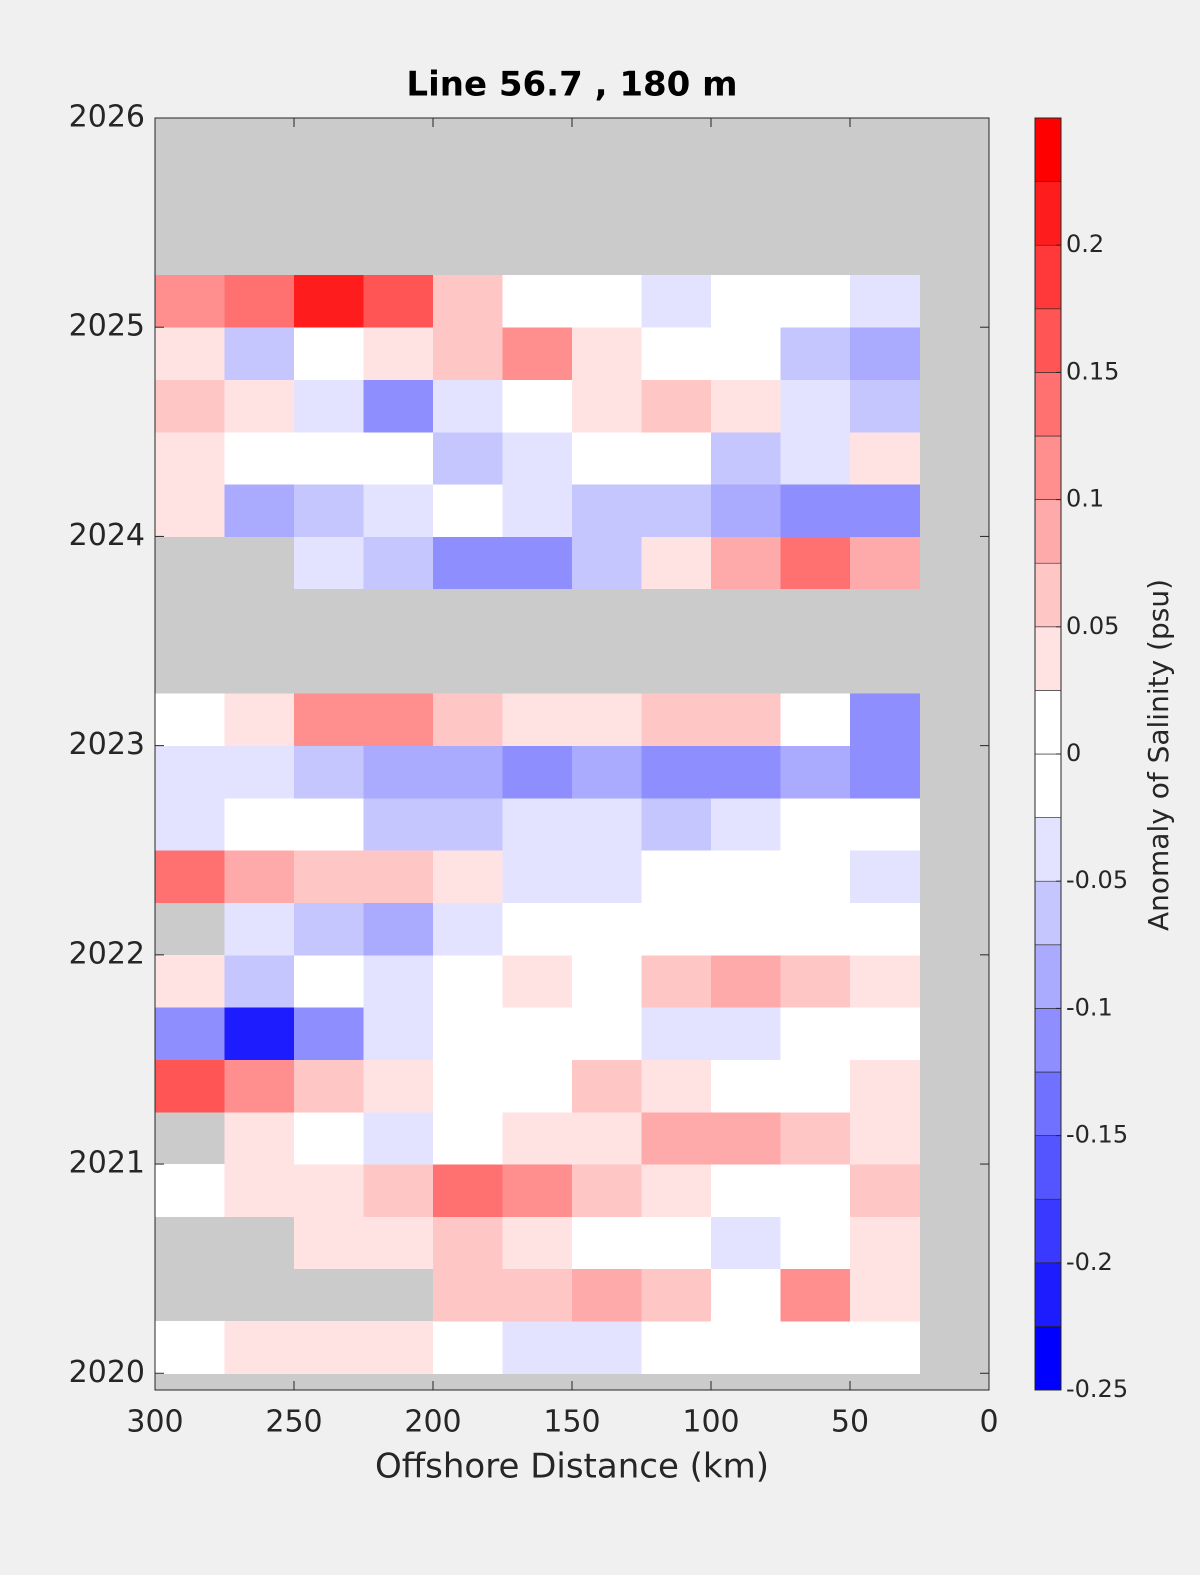 Image resolution: width=1200 pixels, height=1575 pixels. Describe the element at coordinates (107, 535) in the screenshot. I see `y-tick-label: 2024` at that location.